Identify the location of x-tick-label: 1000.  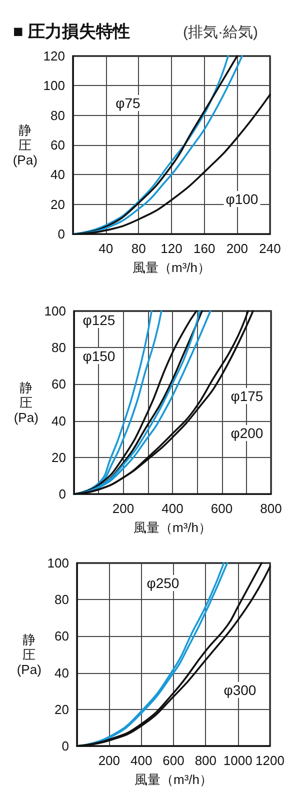
(237, 760).